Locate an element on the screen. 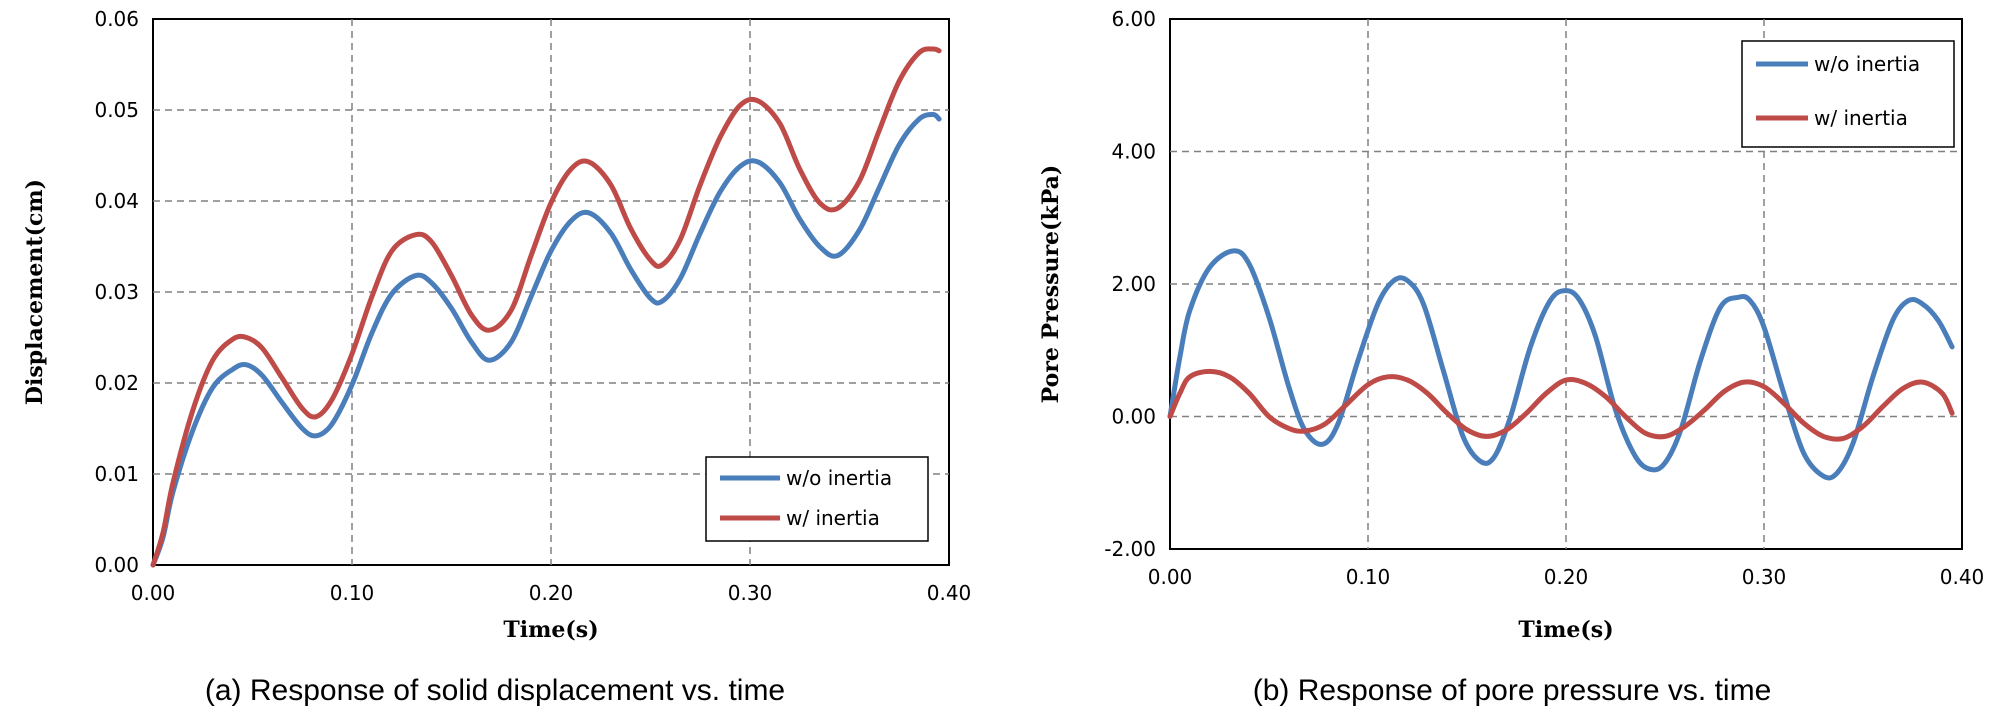 This screenshot has width=2008, height=712. x-tick-b-2: 0.20 is located at coordinates (1566, 577).